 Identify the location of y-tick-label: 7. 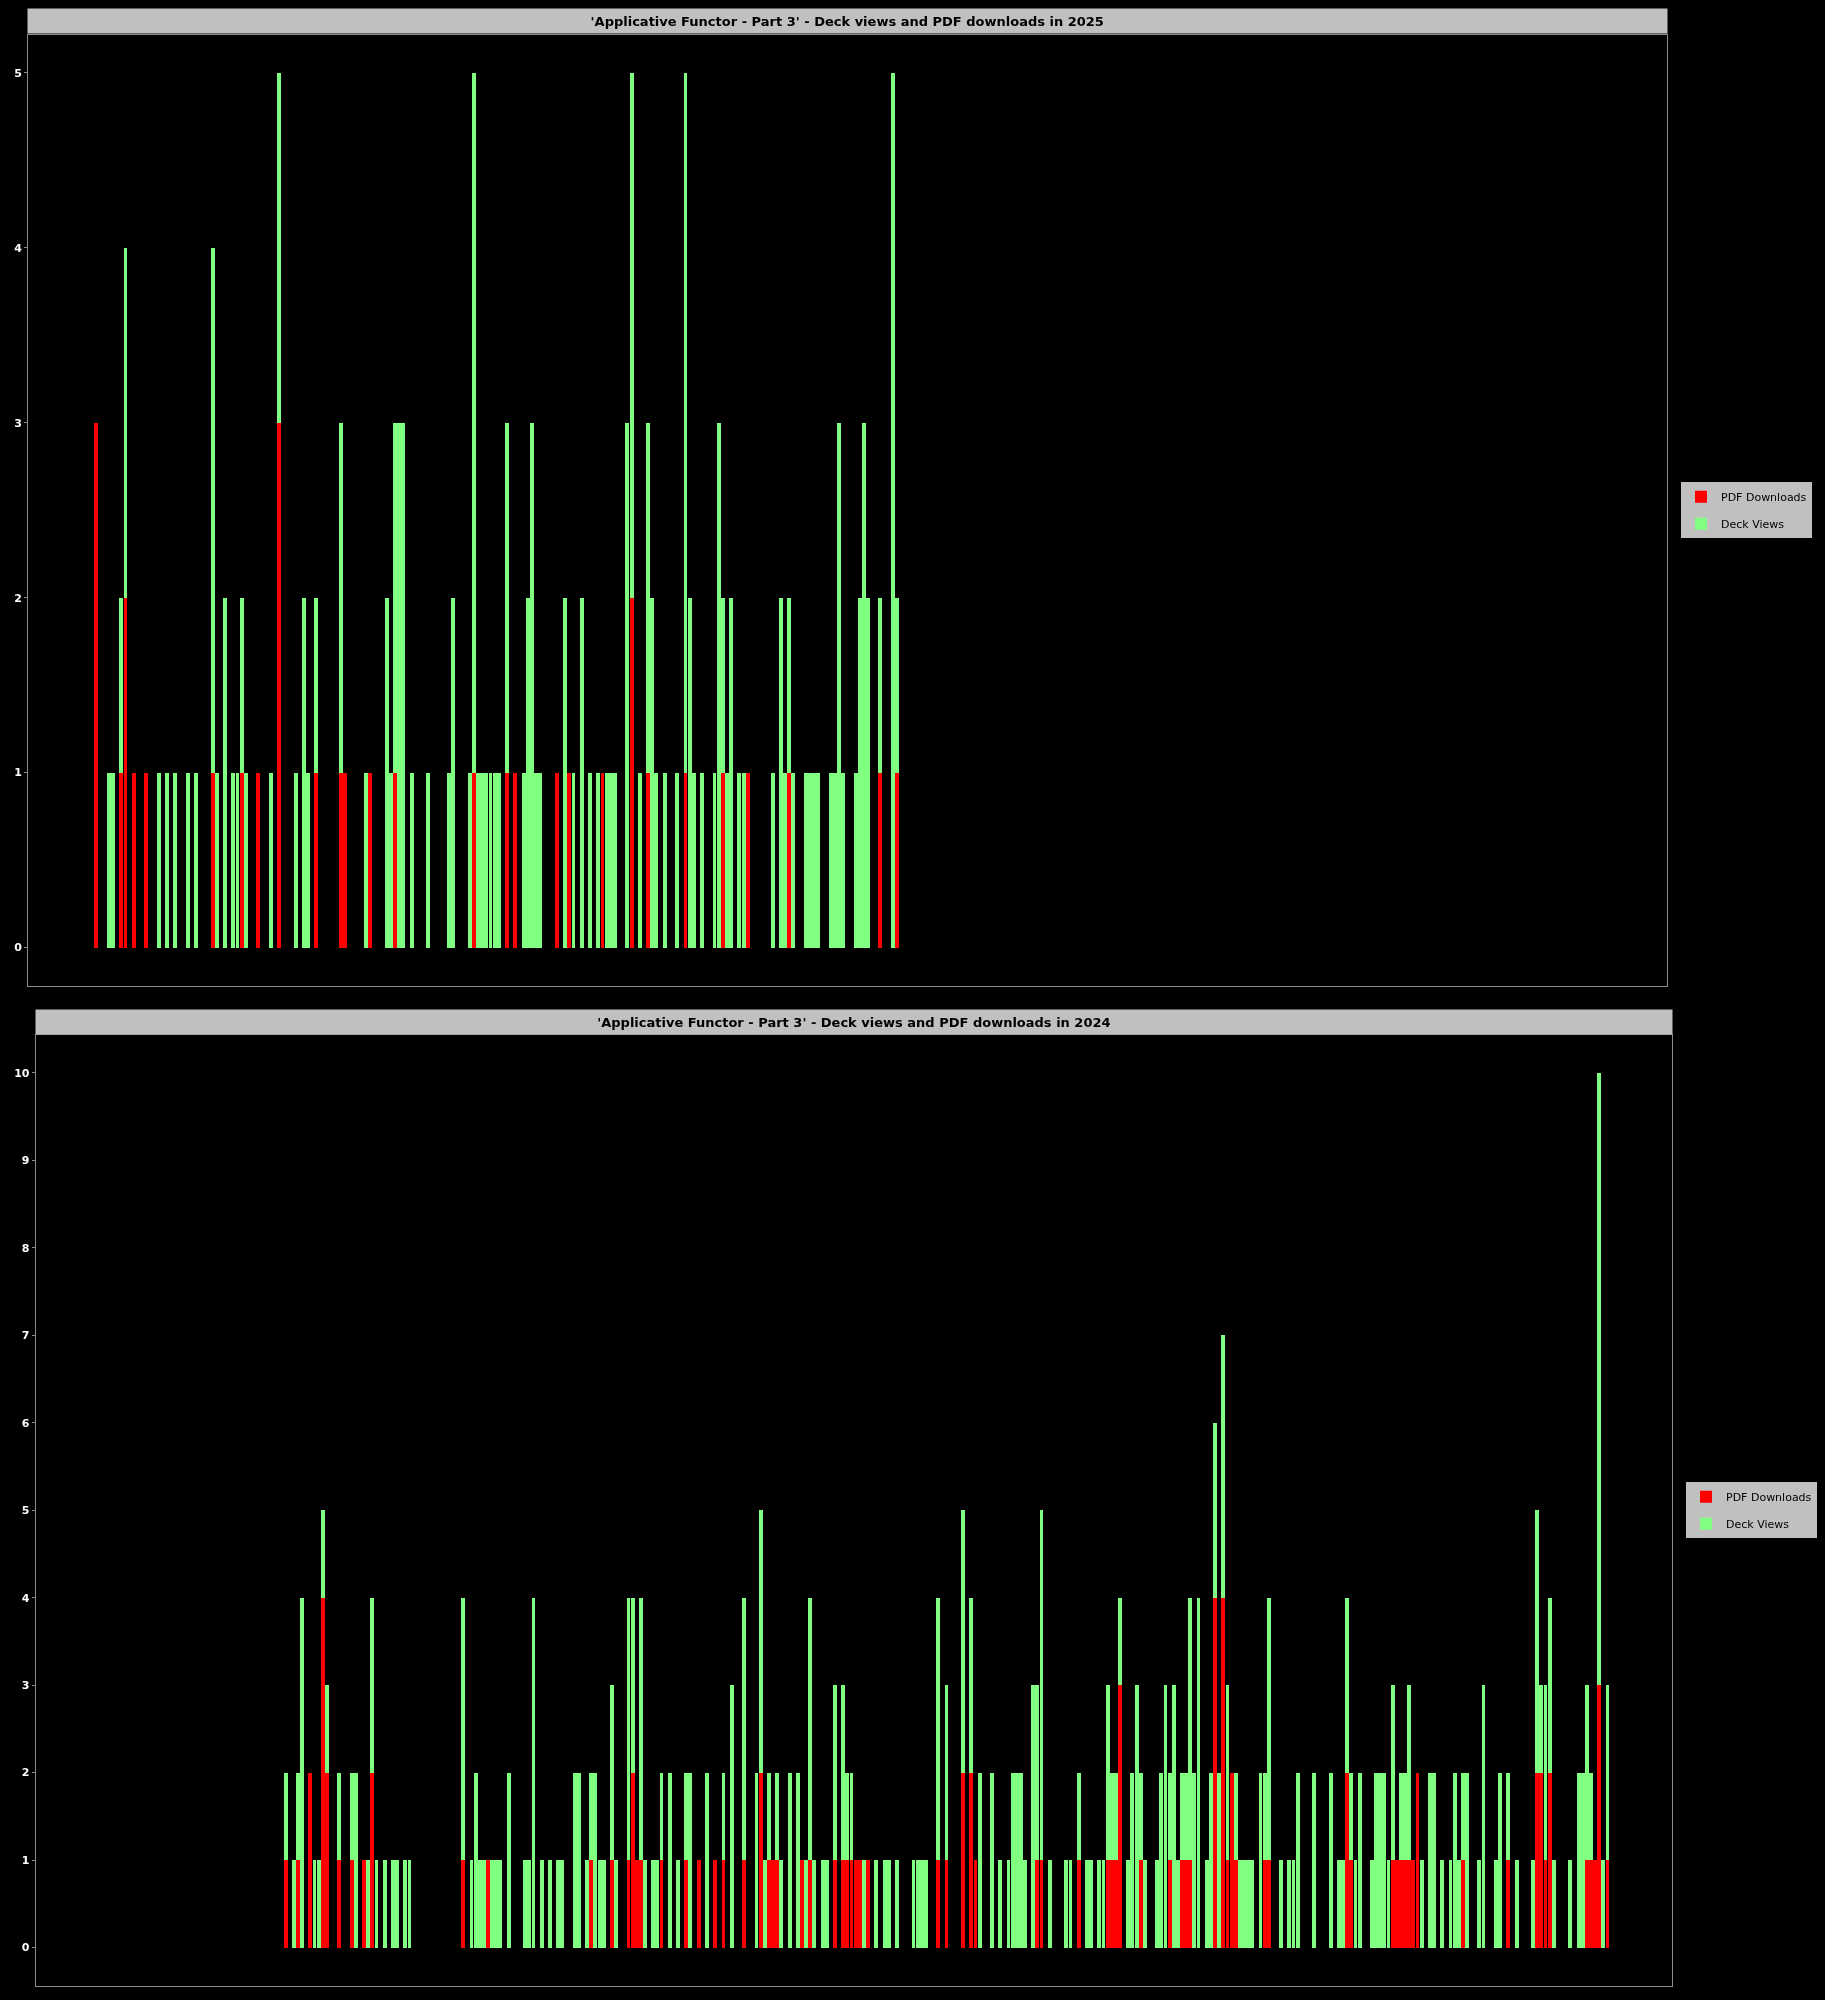
(25, 1336).